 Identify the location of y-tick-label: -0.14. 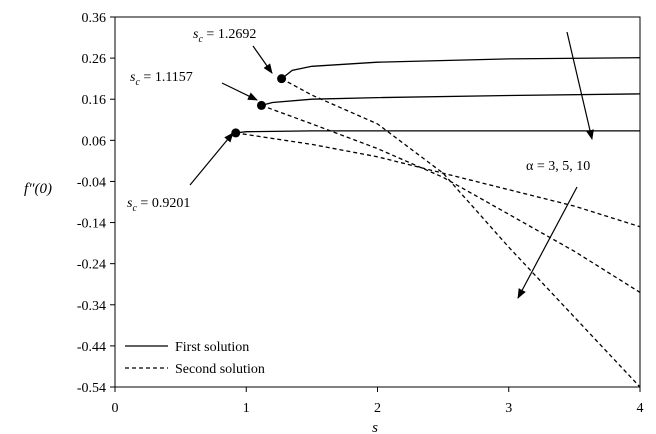
(91, 224).